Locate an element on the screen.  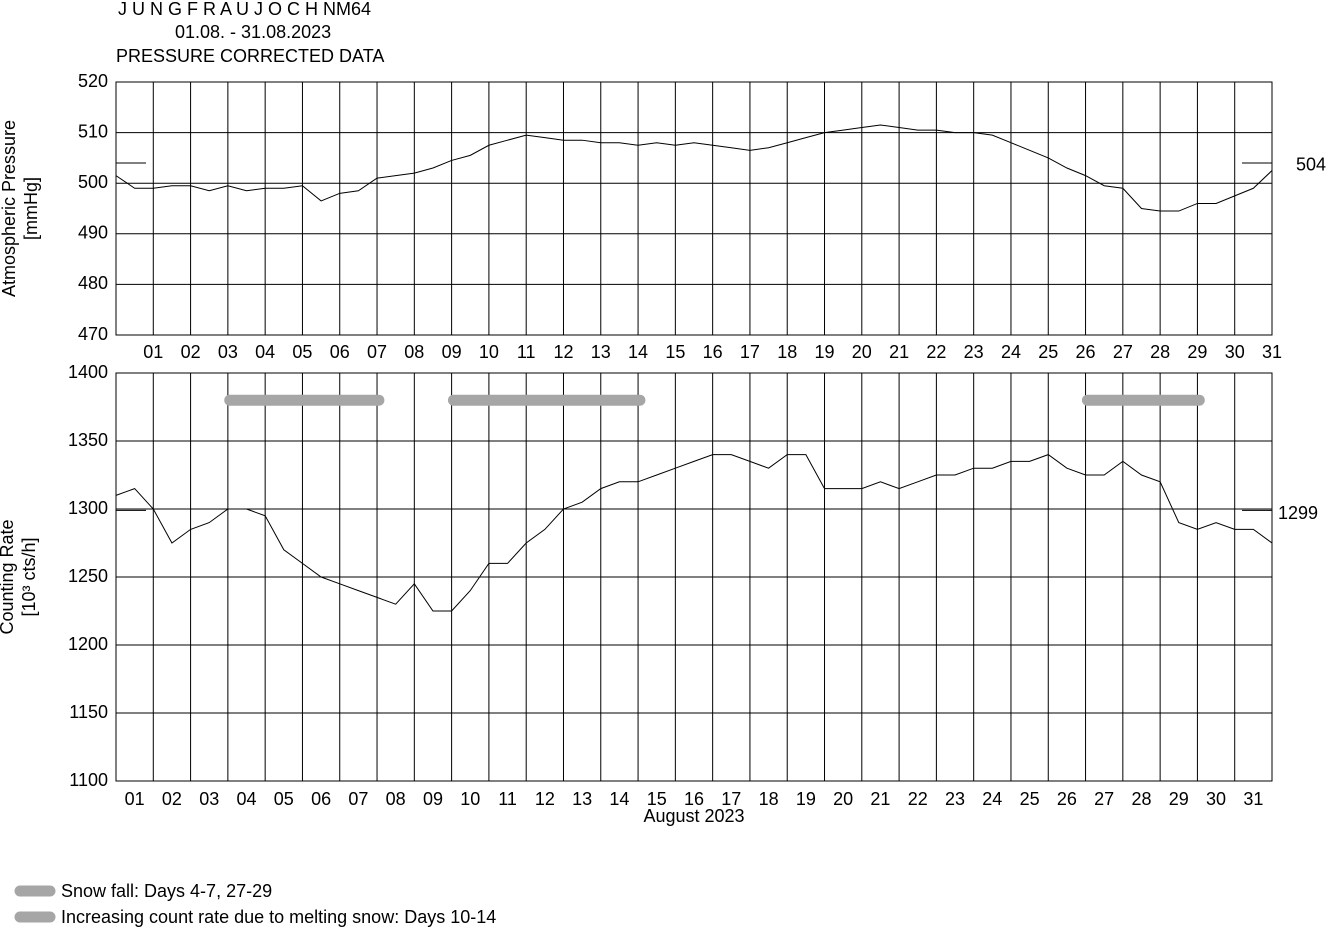
y-tick-label: 520 is located at coordinates (93, 81).